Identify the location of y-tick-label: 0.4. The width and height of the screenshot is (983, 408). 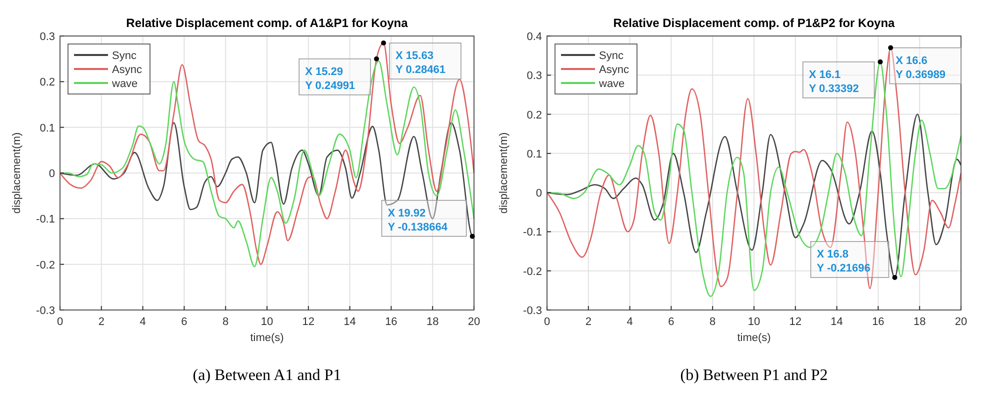
(534, 37).